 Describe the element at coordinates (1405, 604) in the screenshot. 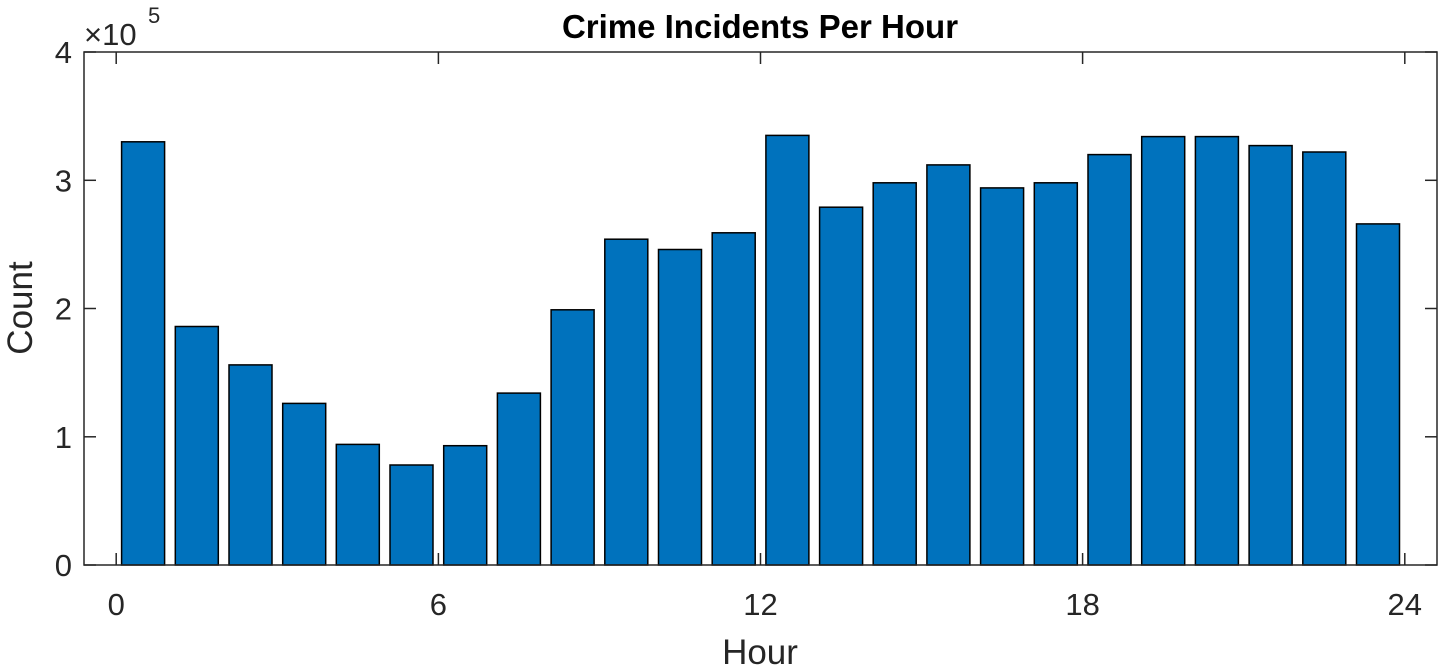

I see `x-tick-label-4: 24` at that location.